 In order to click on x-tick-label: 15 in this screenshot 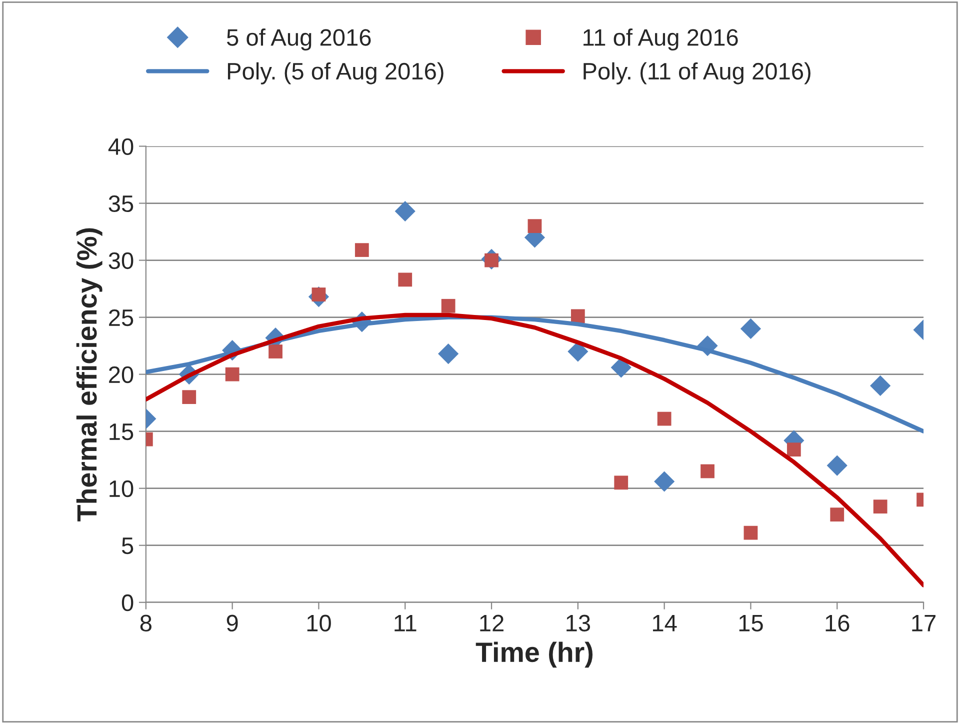, I will do `click(751, 623)`.